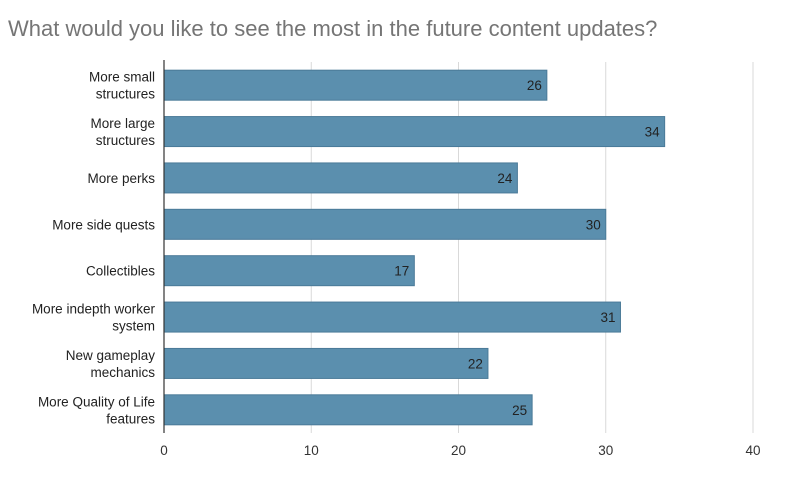  What do you see at coordinates (607, 317) in the screenshot?
I see `data-label-5: 31` at bounding box center [607, 317].